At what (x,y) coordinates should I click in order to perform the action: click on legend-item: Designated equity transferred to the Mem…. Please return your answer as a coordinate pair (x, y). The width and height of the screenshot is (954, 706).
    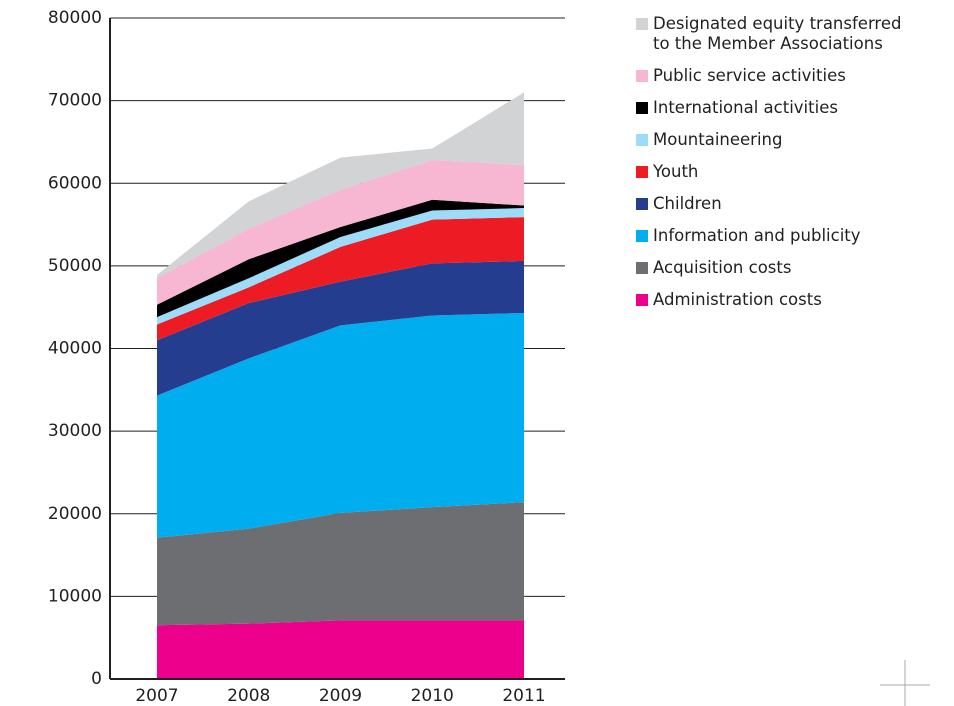
    Looking at the image, I should click on (786, 34).